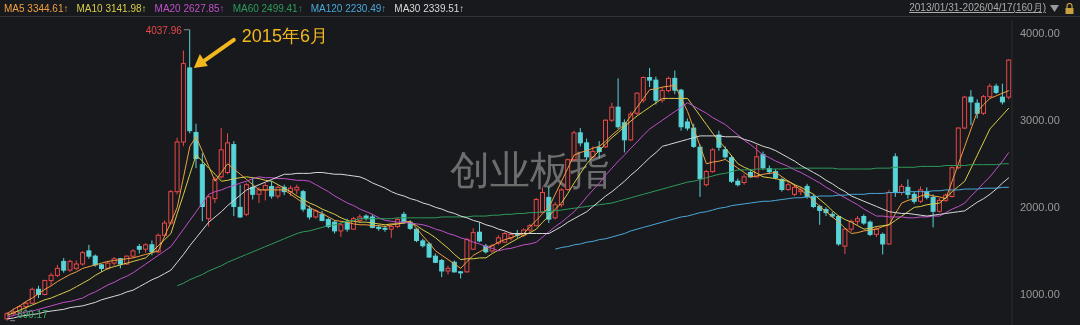 This screenshot has width=1080, height=325. Describe the element at coordinates (1040, 32) in the screenshot. I see `y-tick-label: 4000.00` at that location.